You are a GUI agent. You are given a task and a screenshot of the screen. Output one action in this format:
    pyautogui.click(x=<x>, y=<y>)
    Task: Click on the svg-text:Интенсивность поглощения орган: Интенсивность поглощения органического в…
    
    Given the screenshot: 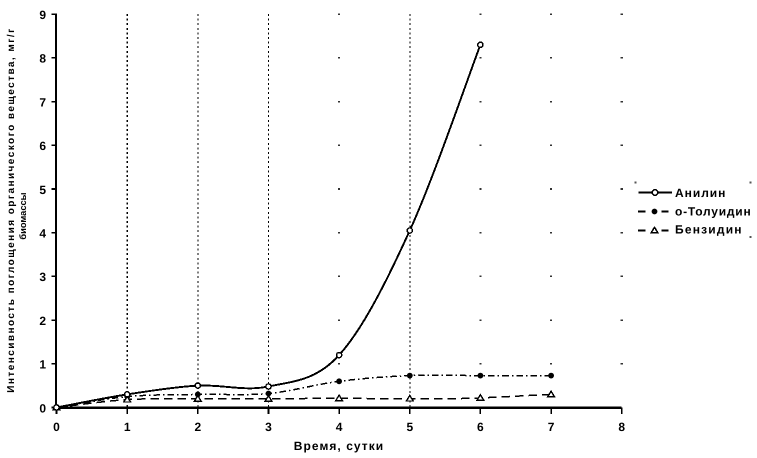 What is the action you would take?
    pyautogui.click(x=11, y=209)
    